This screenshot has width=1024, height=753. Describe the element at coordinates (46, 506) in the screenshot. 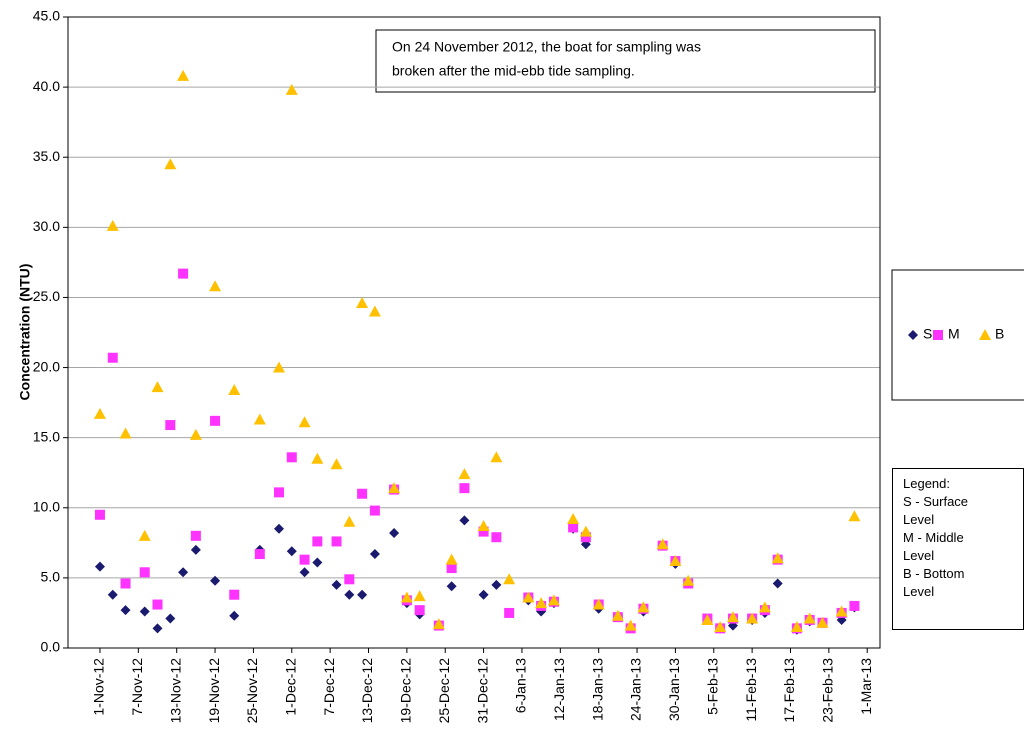

I see `y-tick-label: 10.0` at that location.